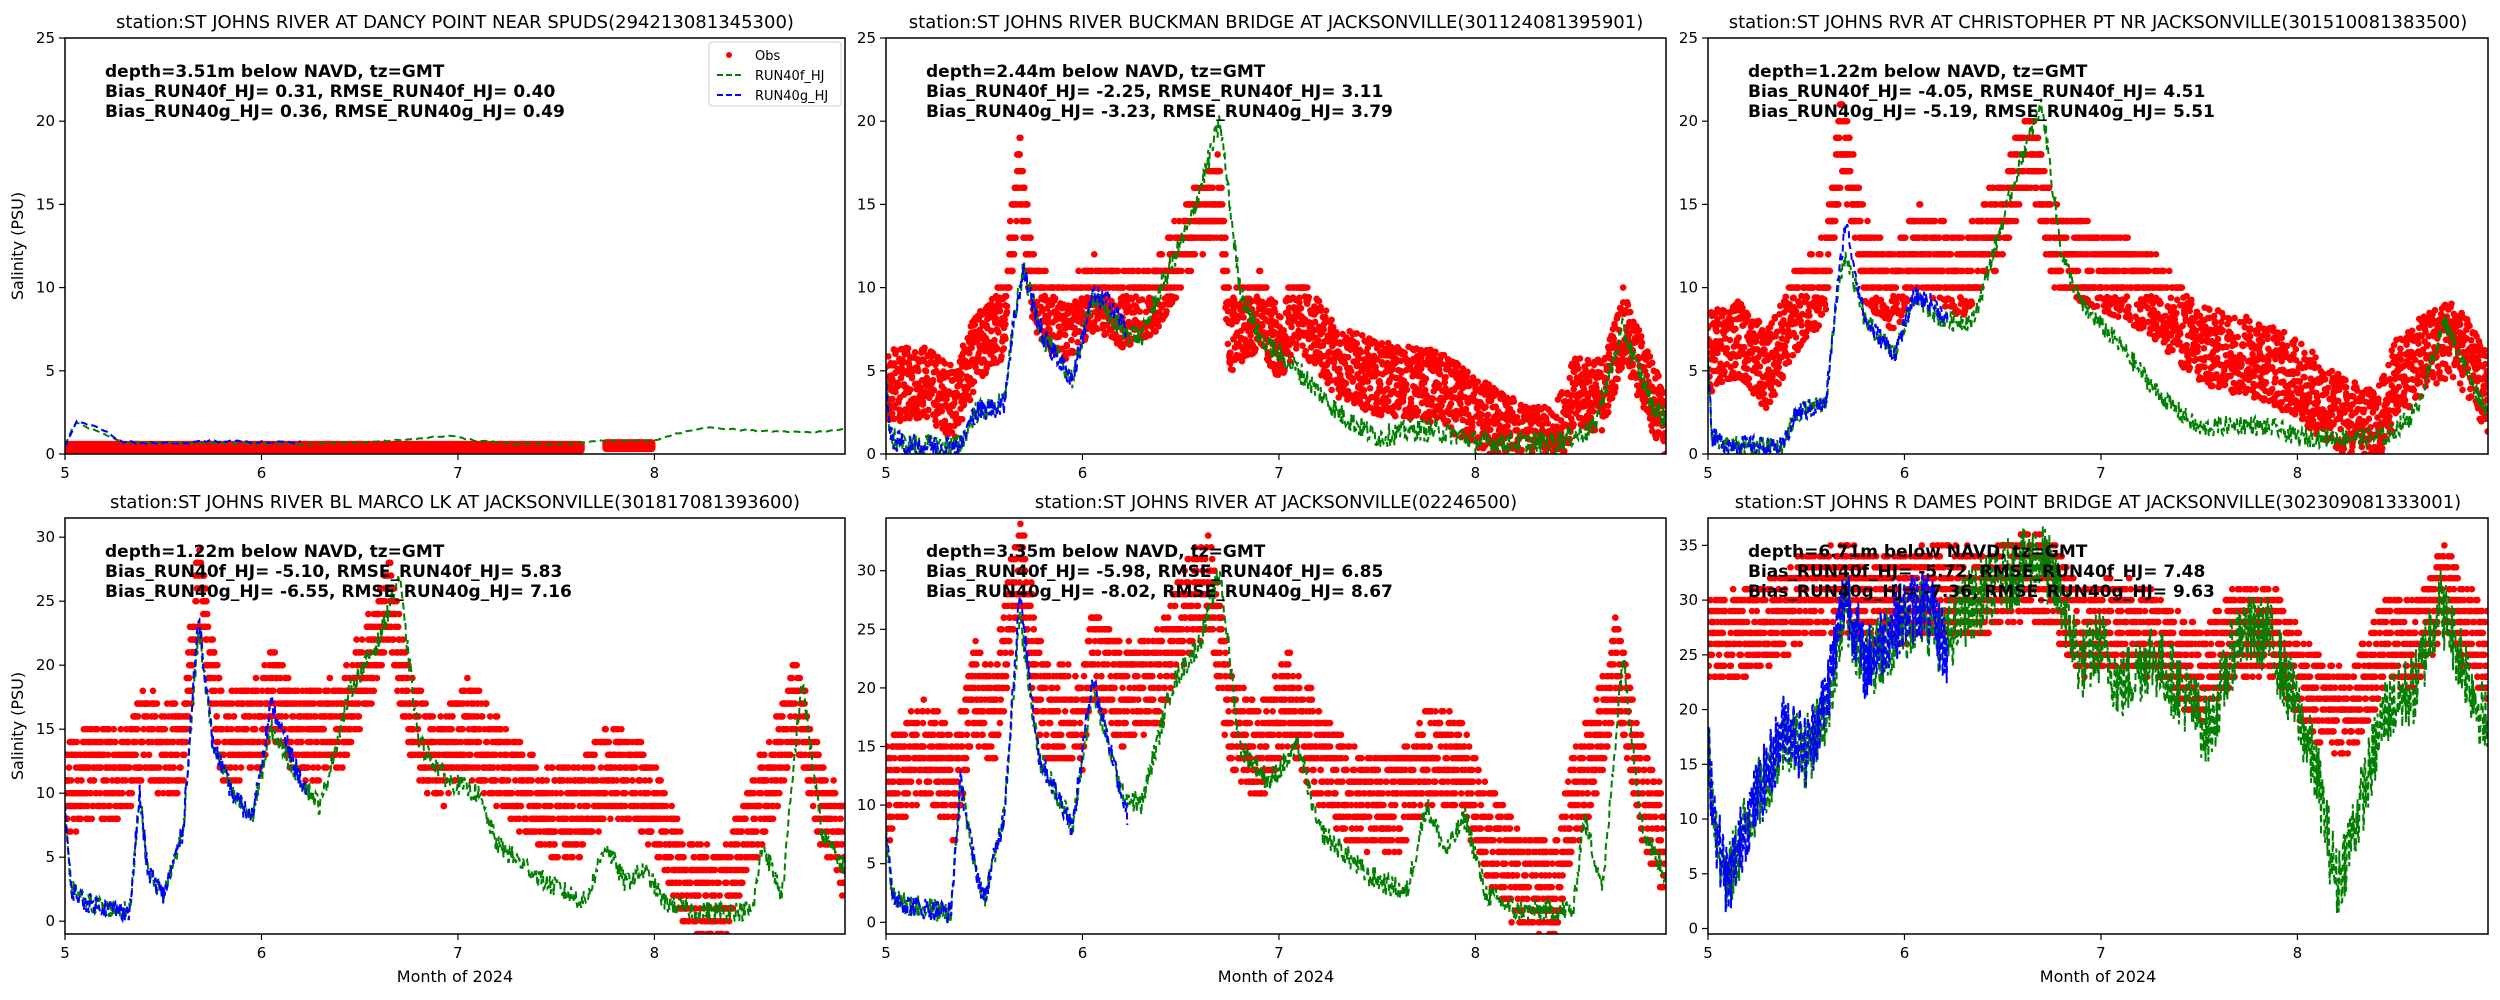  I want to click on y-tick-label: 25, so click(45, 38).